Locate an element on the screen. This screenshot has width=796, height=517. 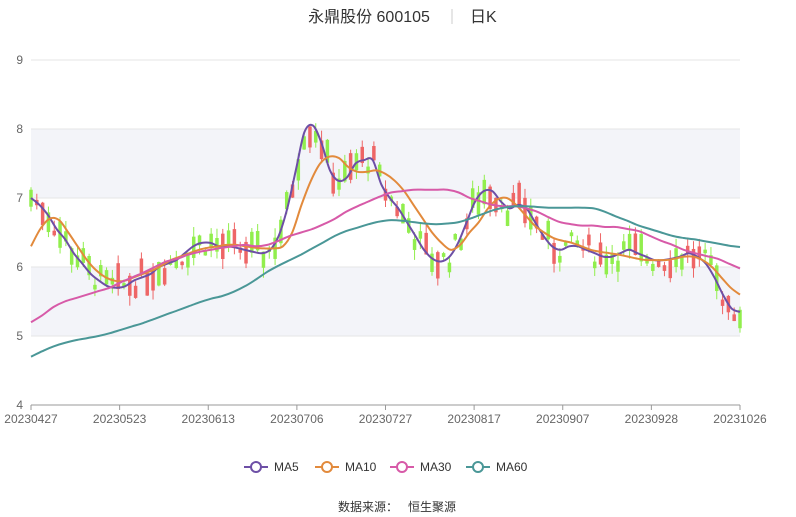
legend-item-ma10: MA10 is located at coordinates (346, 467).